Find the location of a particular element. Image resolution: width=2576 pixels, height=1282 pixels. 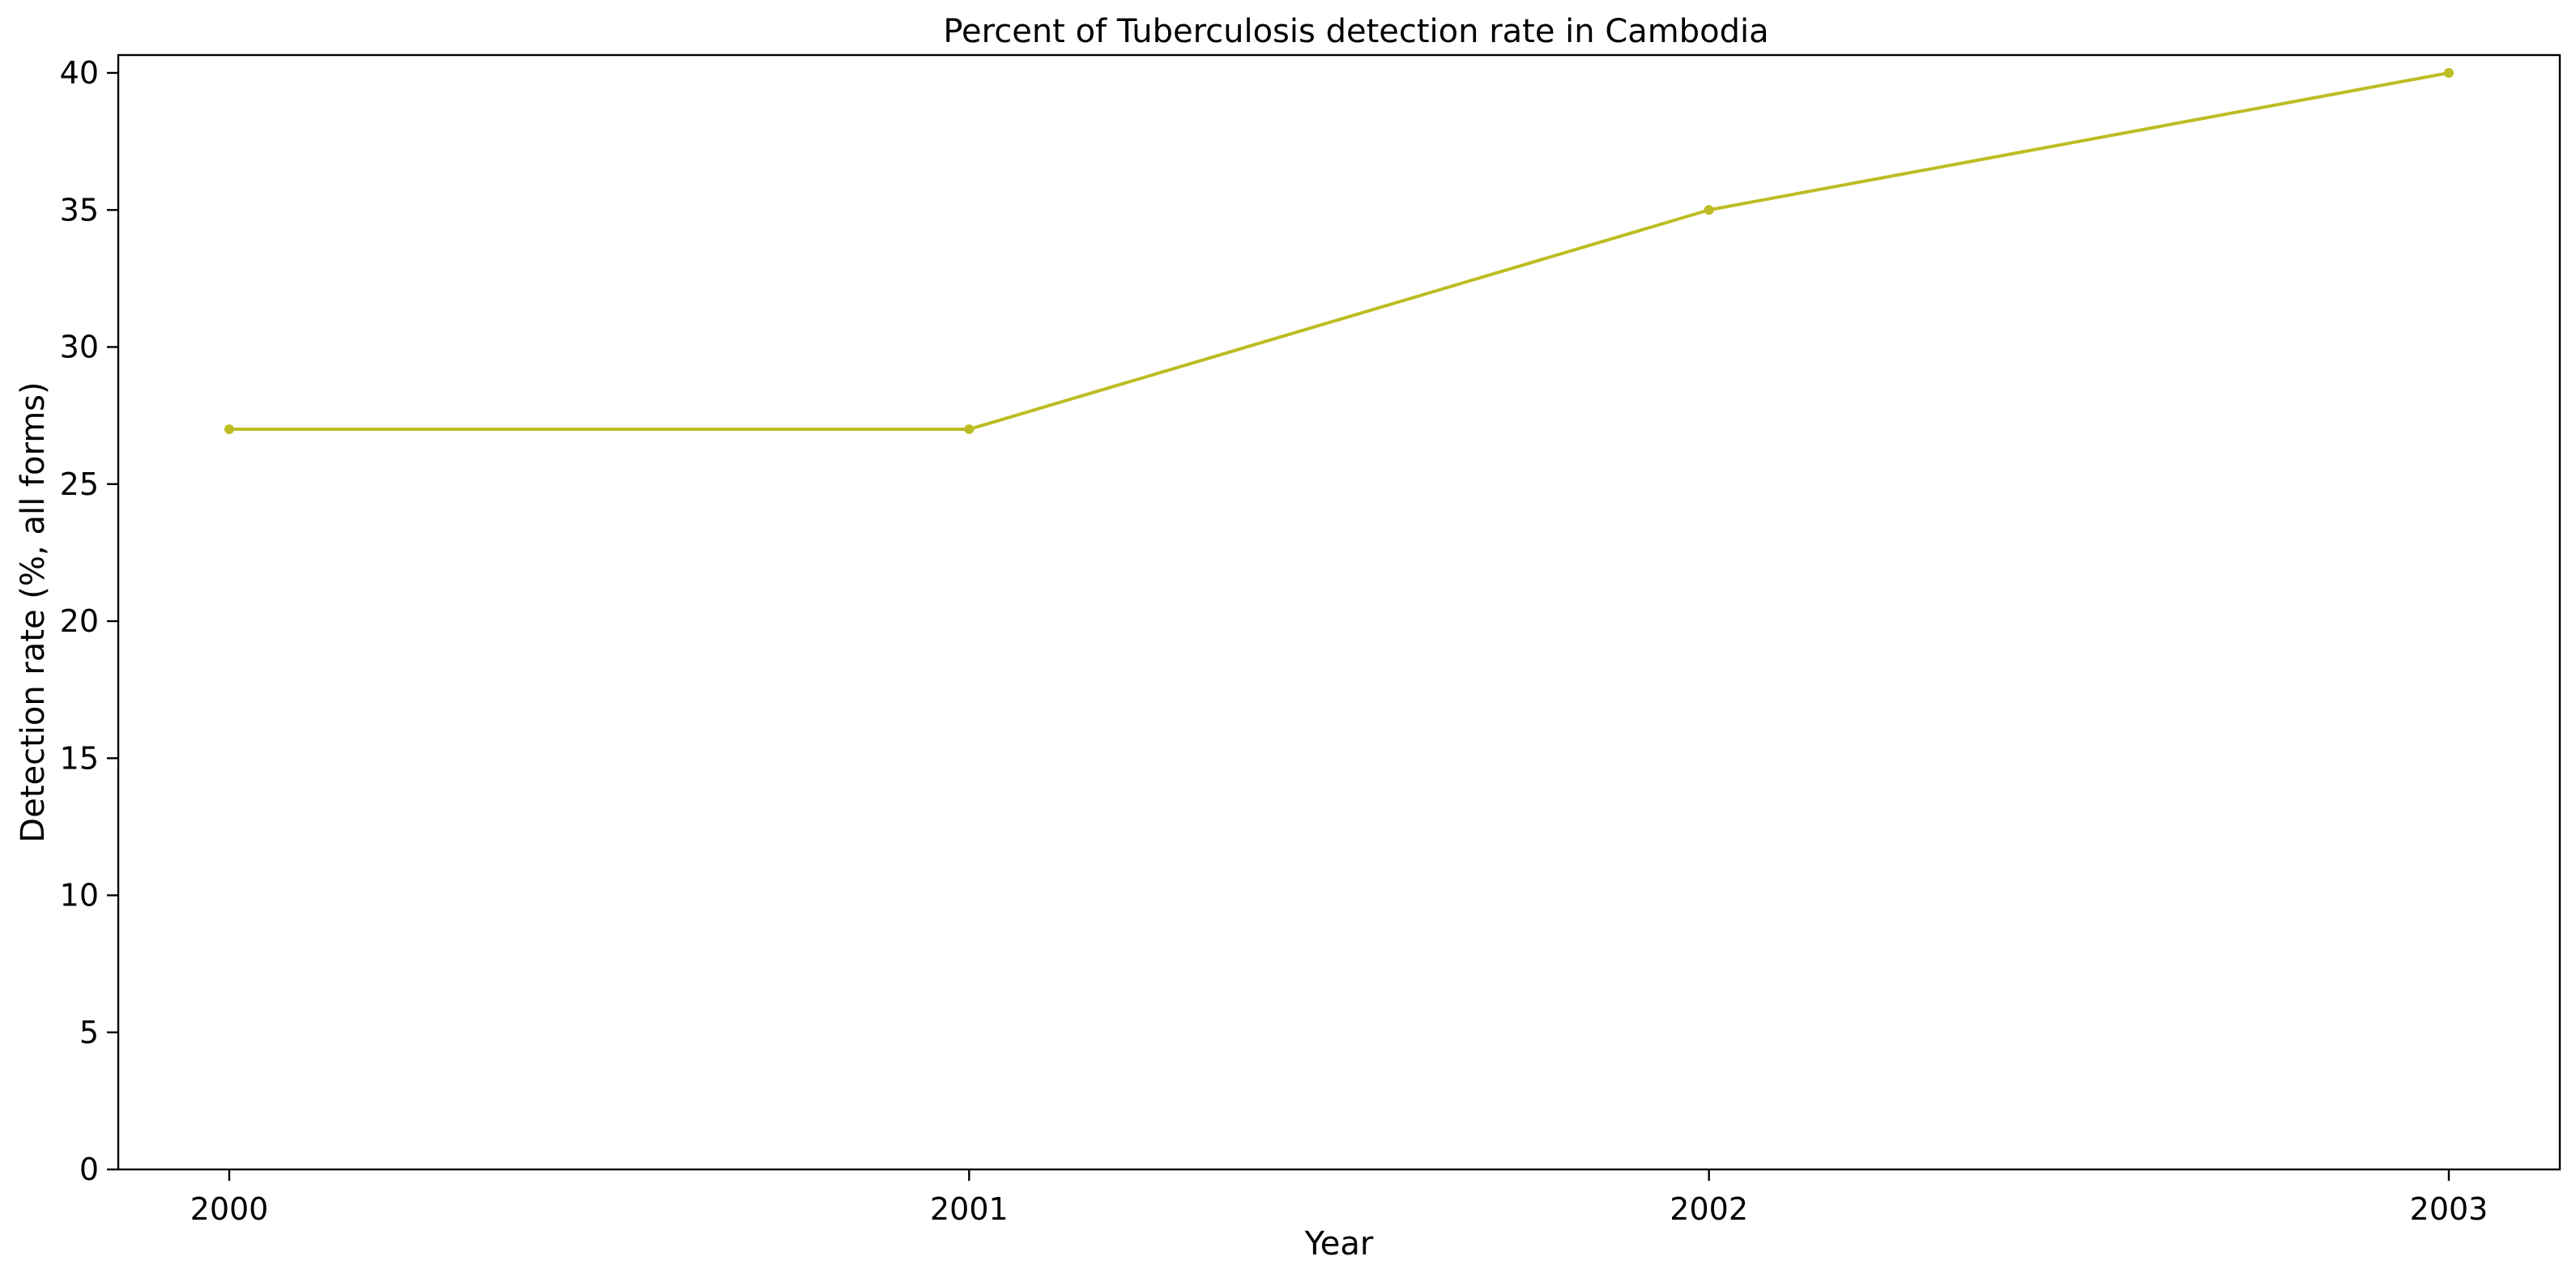

x-tick-label: 2002 is located at coordinates (1709, 1209).